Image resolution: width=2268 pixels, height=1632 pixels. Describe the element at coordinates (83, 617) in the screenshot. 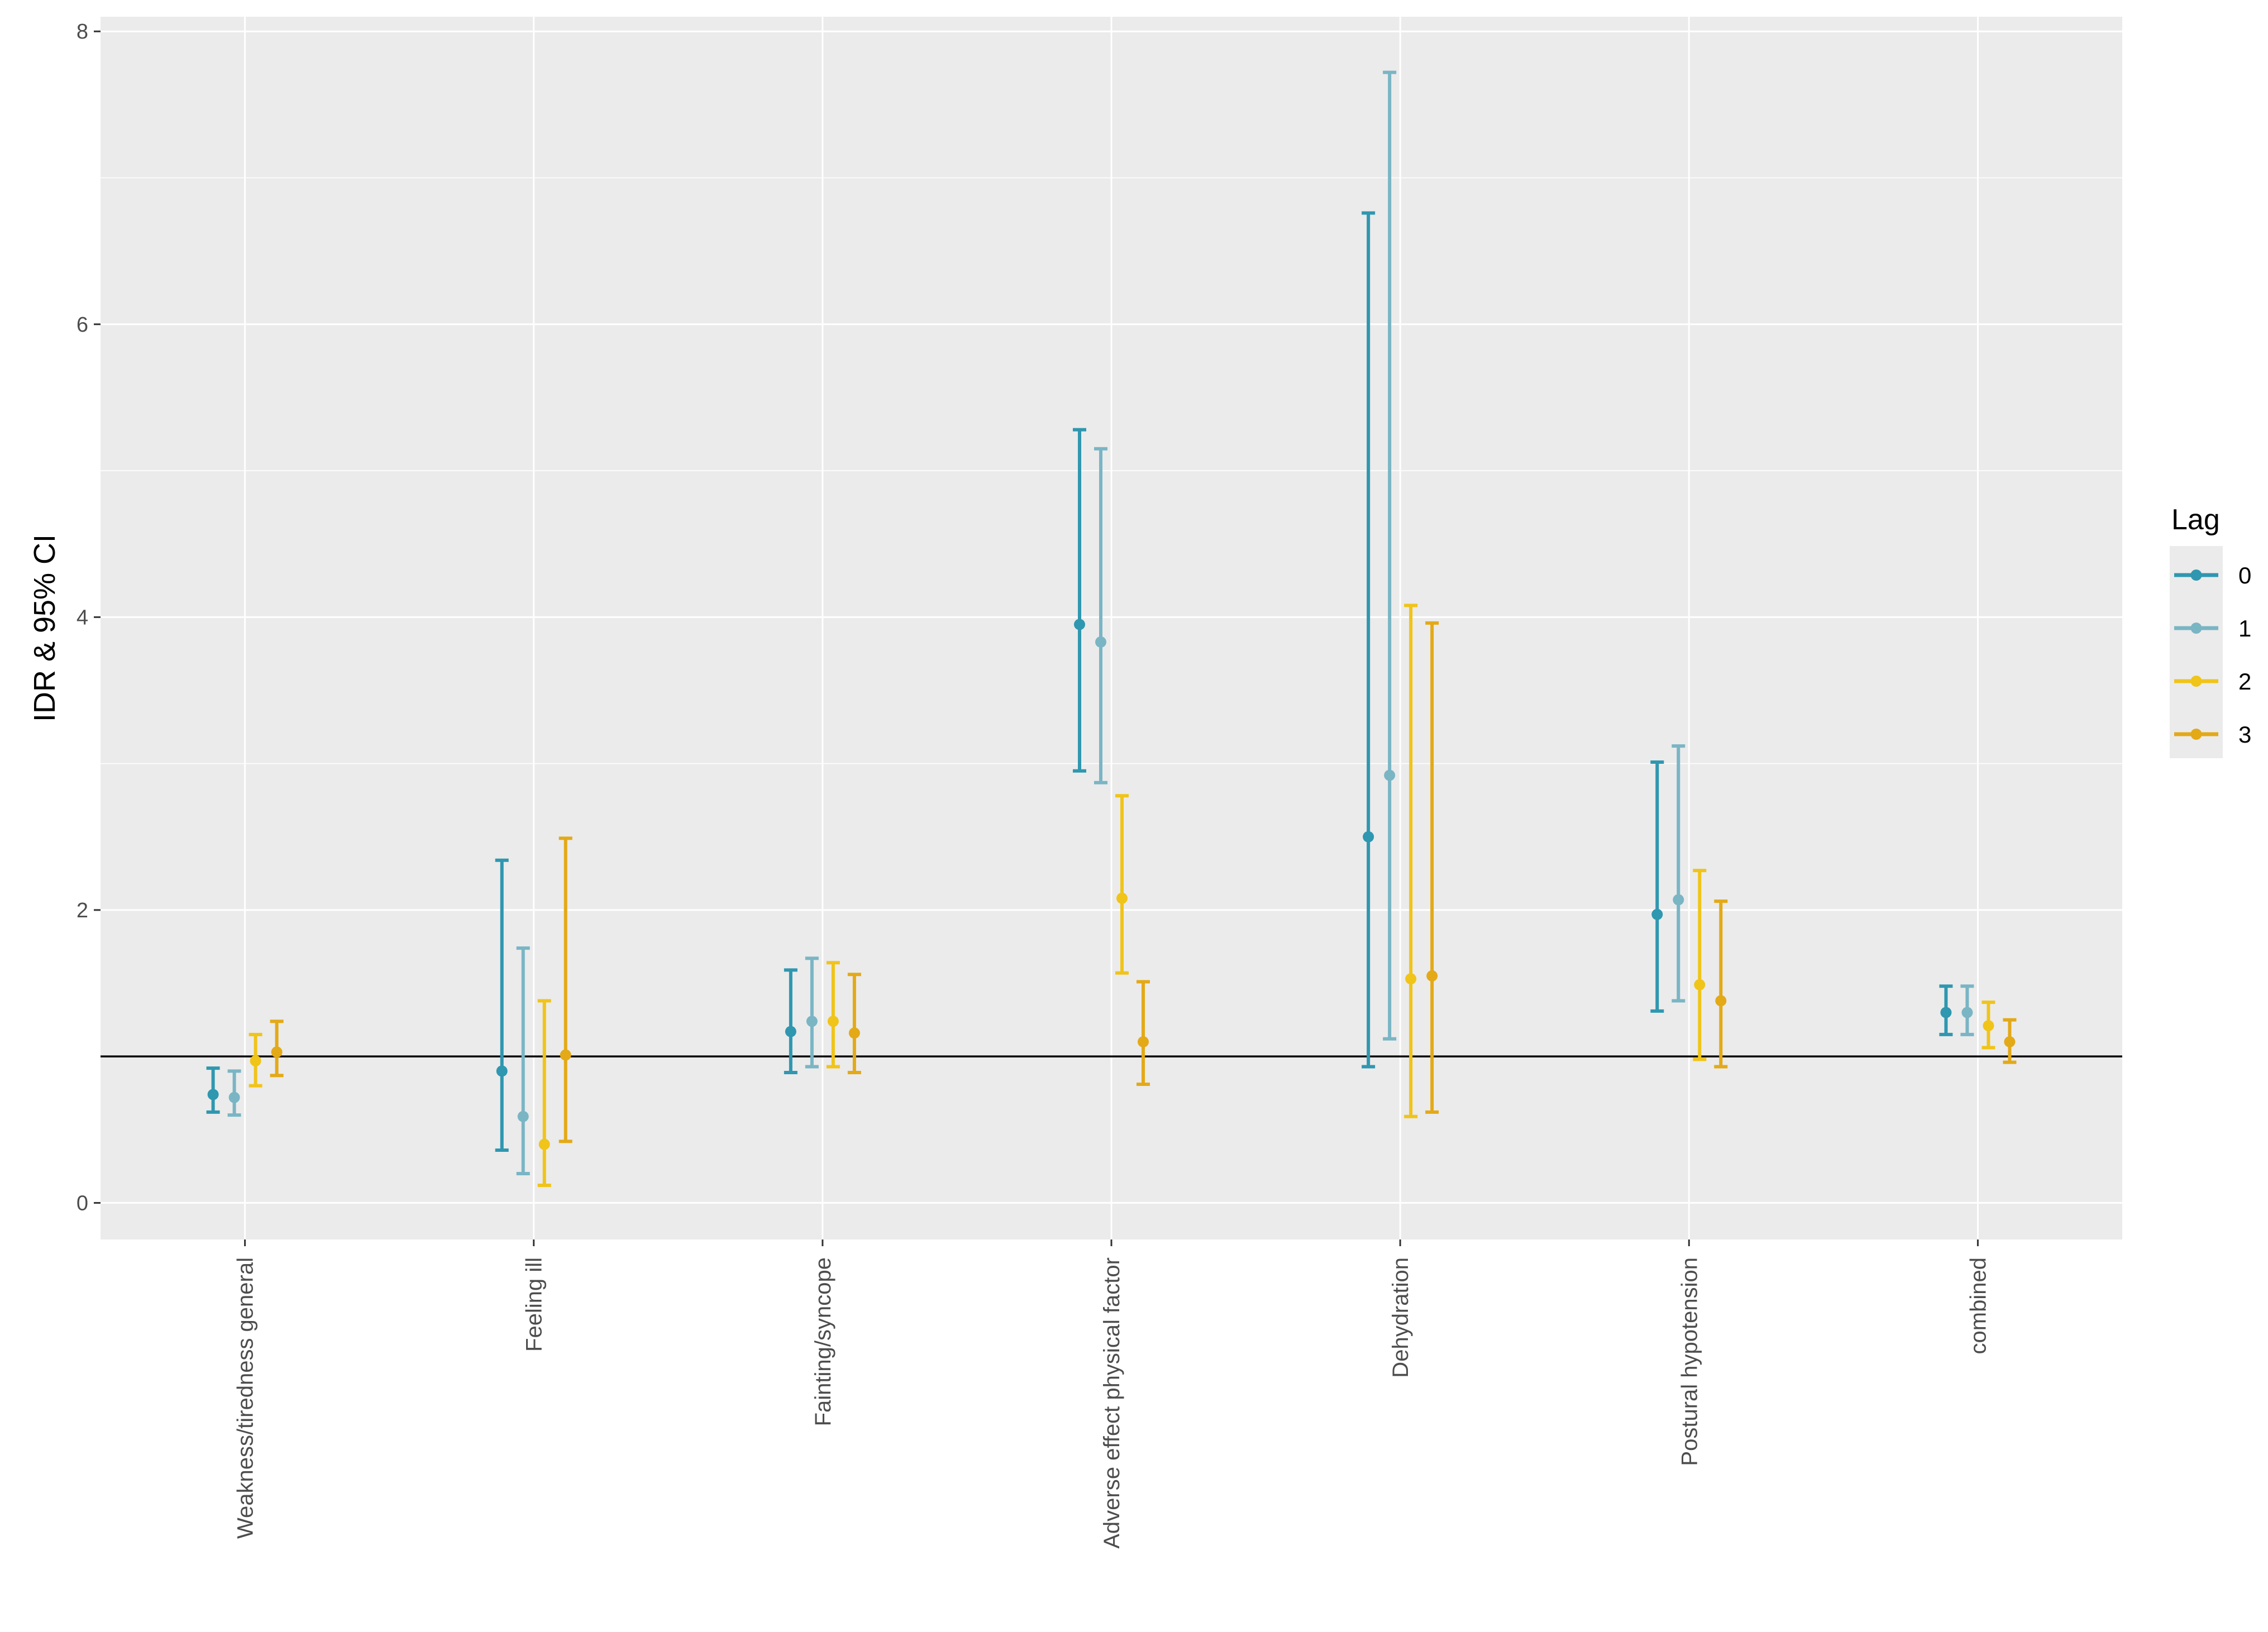

I see `y-tick-label: 4` at that location.